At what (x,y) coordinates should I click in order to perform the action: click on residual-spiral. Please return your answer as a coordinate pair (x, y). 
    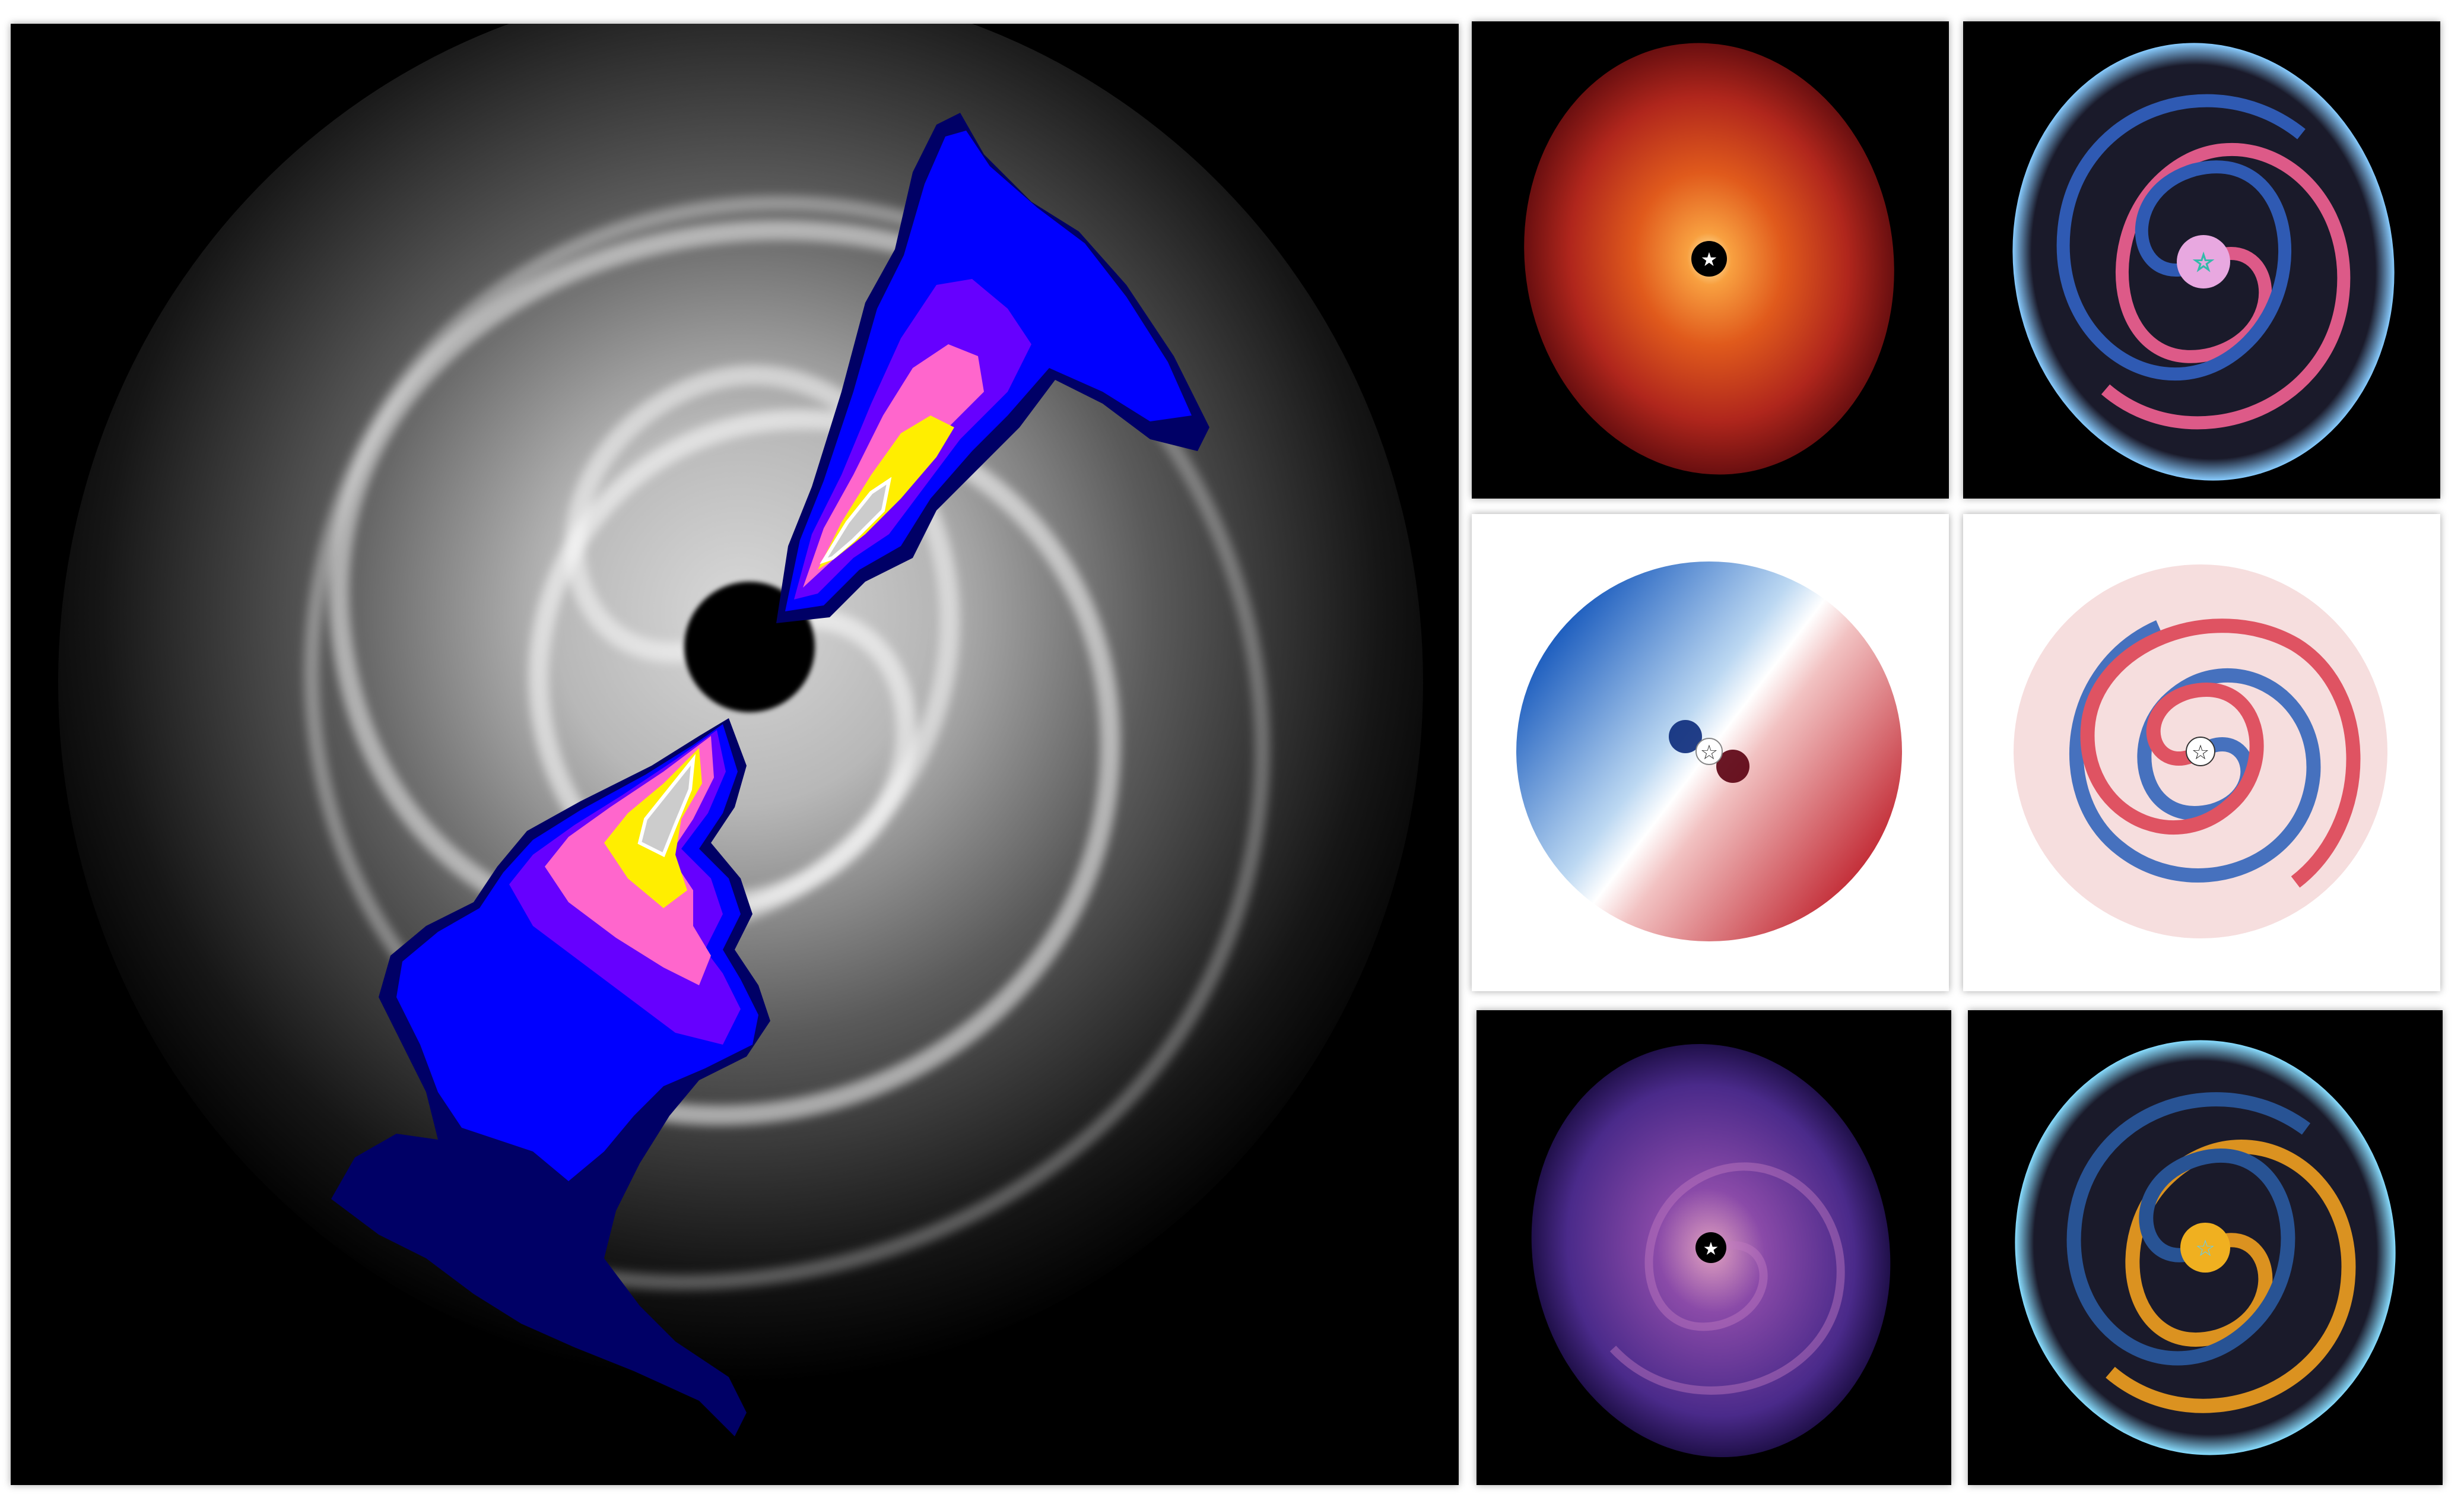
    Looking at the image, I should click on (2215, 753).